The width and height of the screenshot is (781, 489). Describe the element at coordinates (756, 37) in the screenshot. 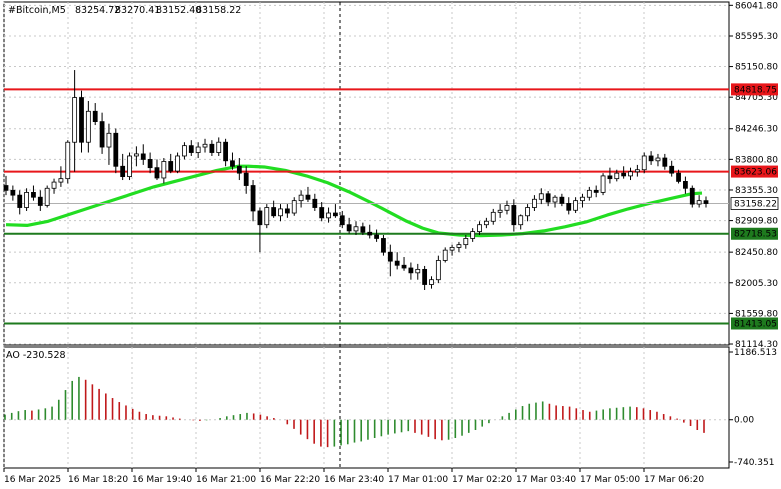

I see `y-tick-label: 85595.30` at that location.